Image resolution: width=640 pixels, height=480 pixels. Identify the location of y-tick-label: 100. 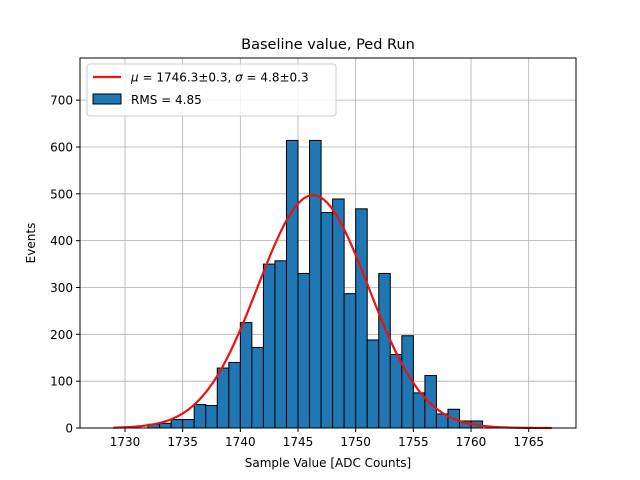
(61, 382).